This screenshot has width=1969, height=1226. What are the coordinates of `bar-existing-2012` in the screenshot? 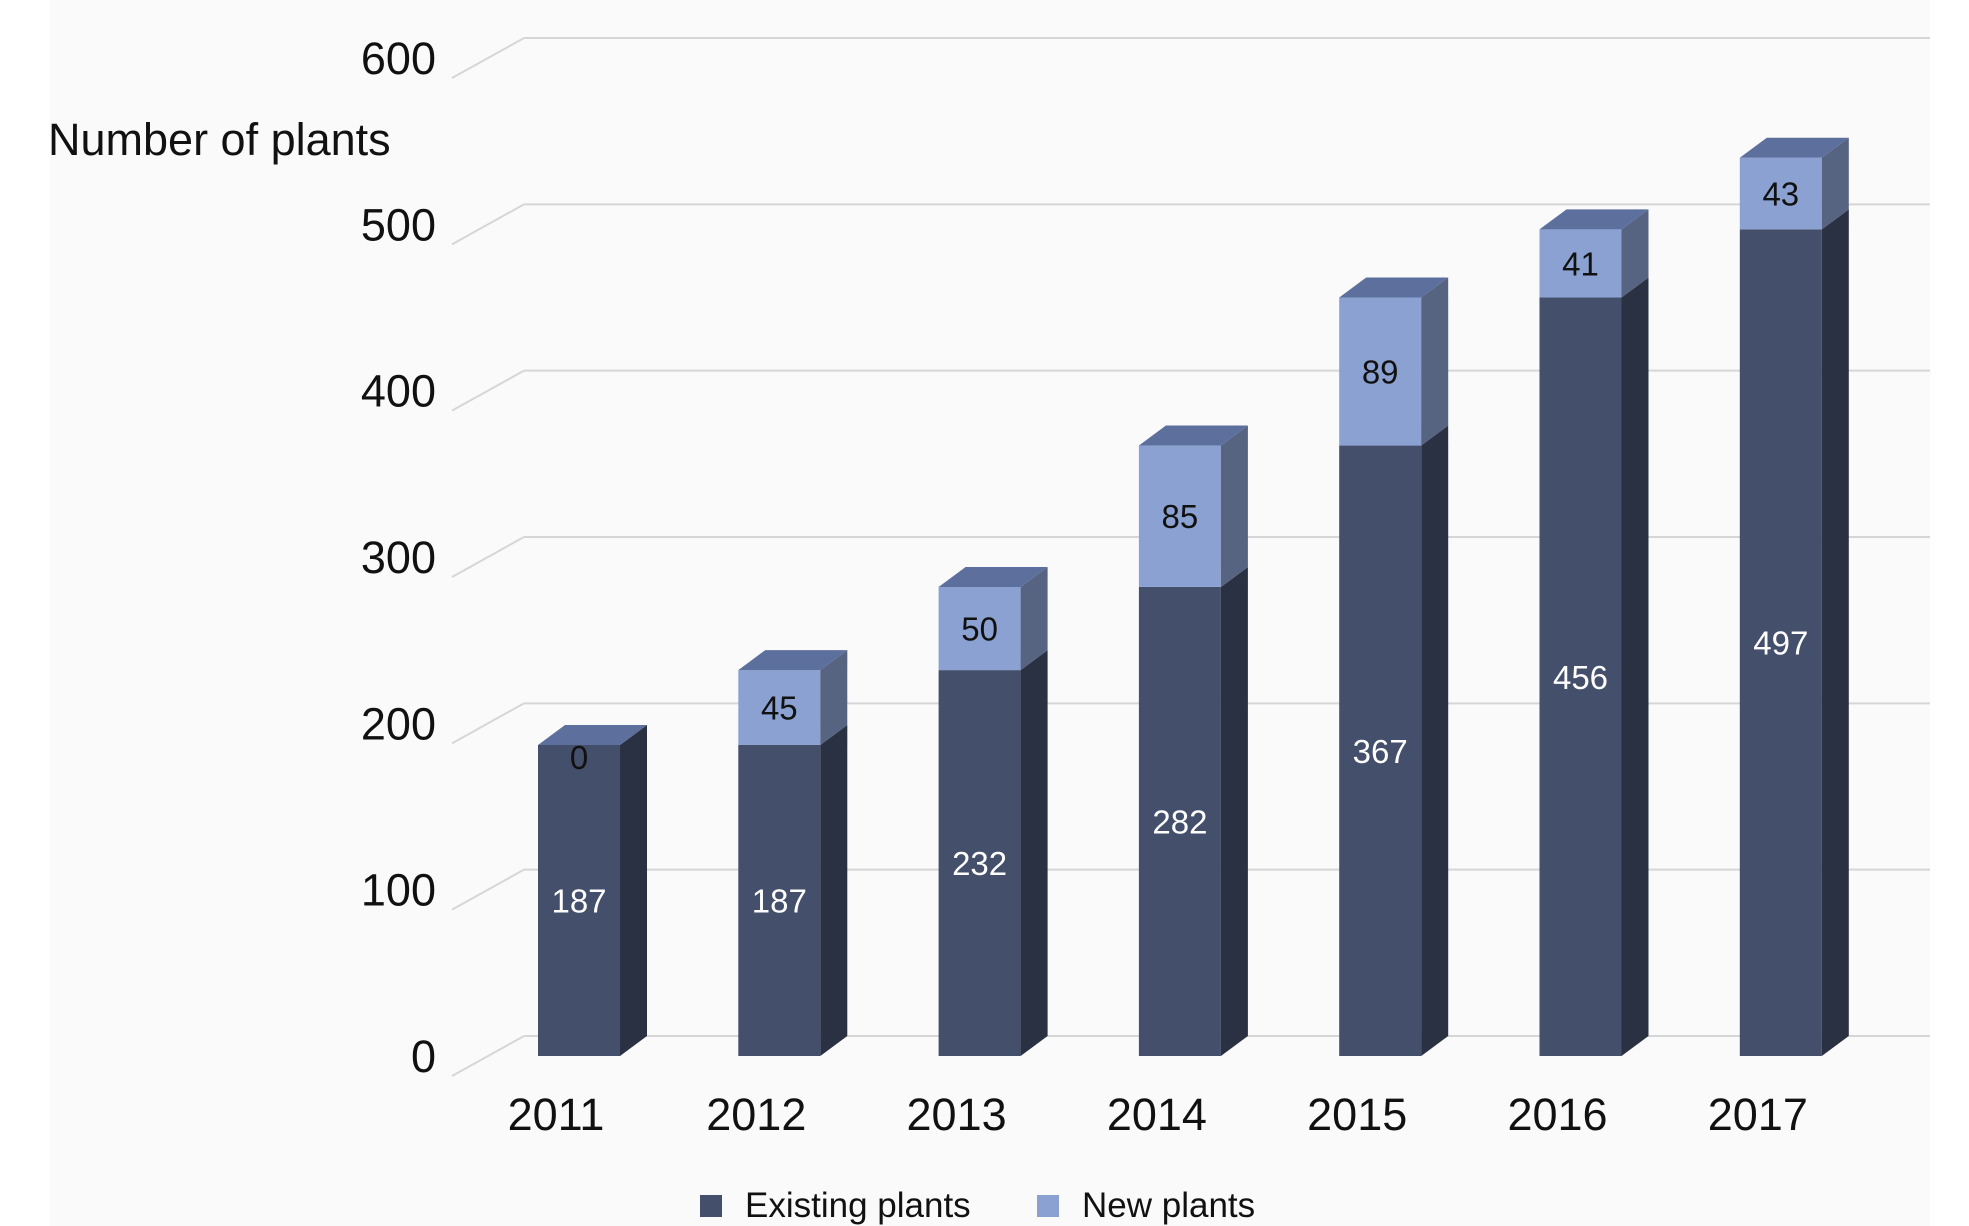 It's located at (779, 900).